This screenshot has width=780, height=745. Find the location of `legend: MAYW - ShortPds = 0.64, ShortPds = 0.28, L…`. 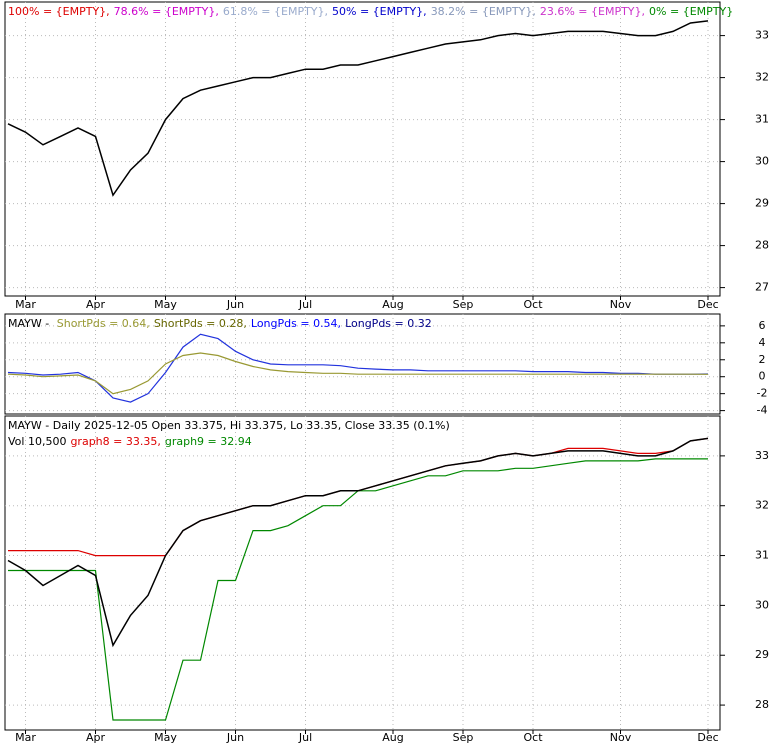

legend: MAYW - ShortPds = 0.64, ShortPds = 0.28, L… is located at coordinates (220, 323).